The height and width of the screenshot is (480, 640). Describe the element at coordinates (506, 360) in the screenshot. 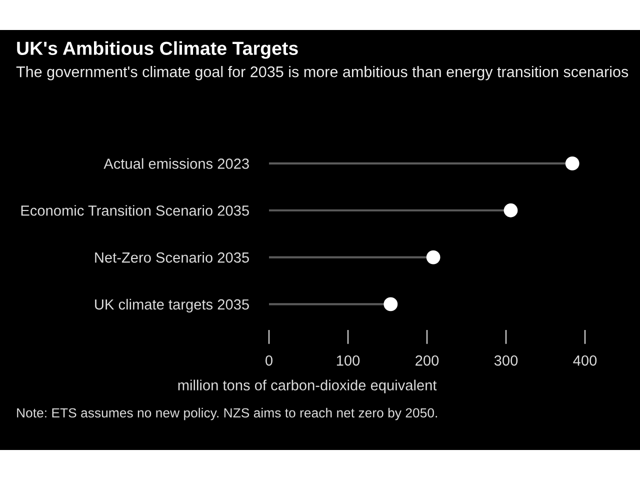

I see `x-tick-label: 300` at that location.